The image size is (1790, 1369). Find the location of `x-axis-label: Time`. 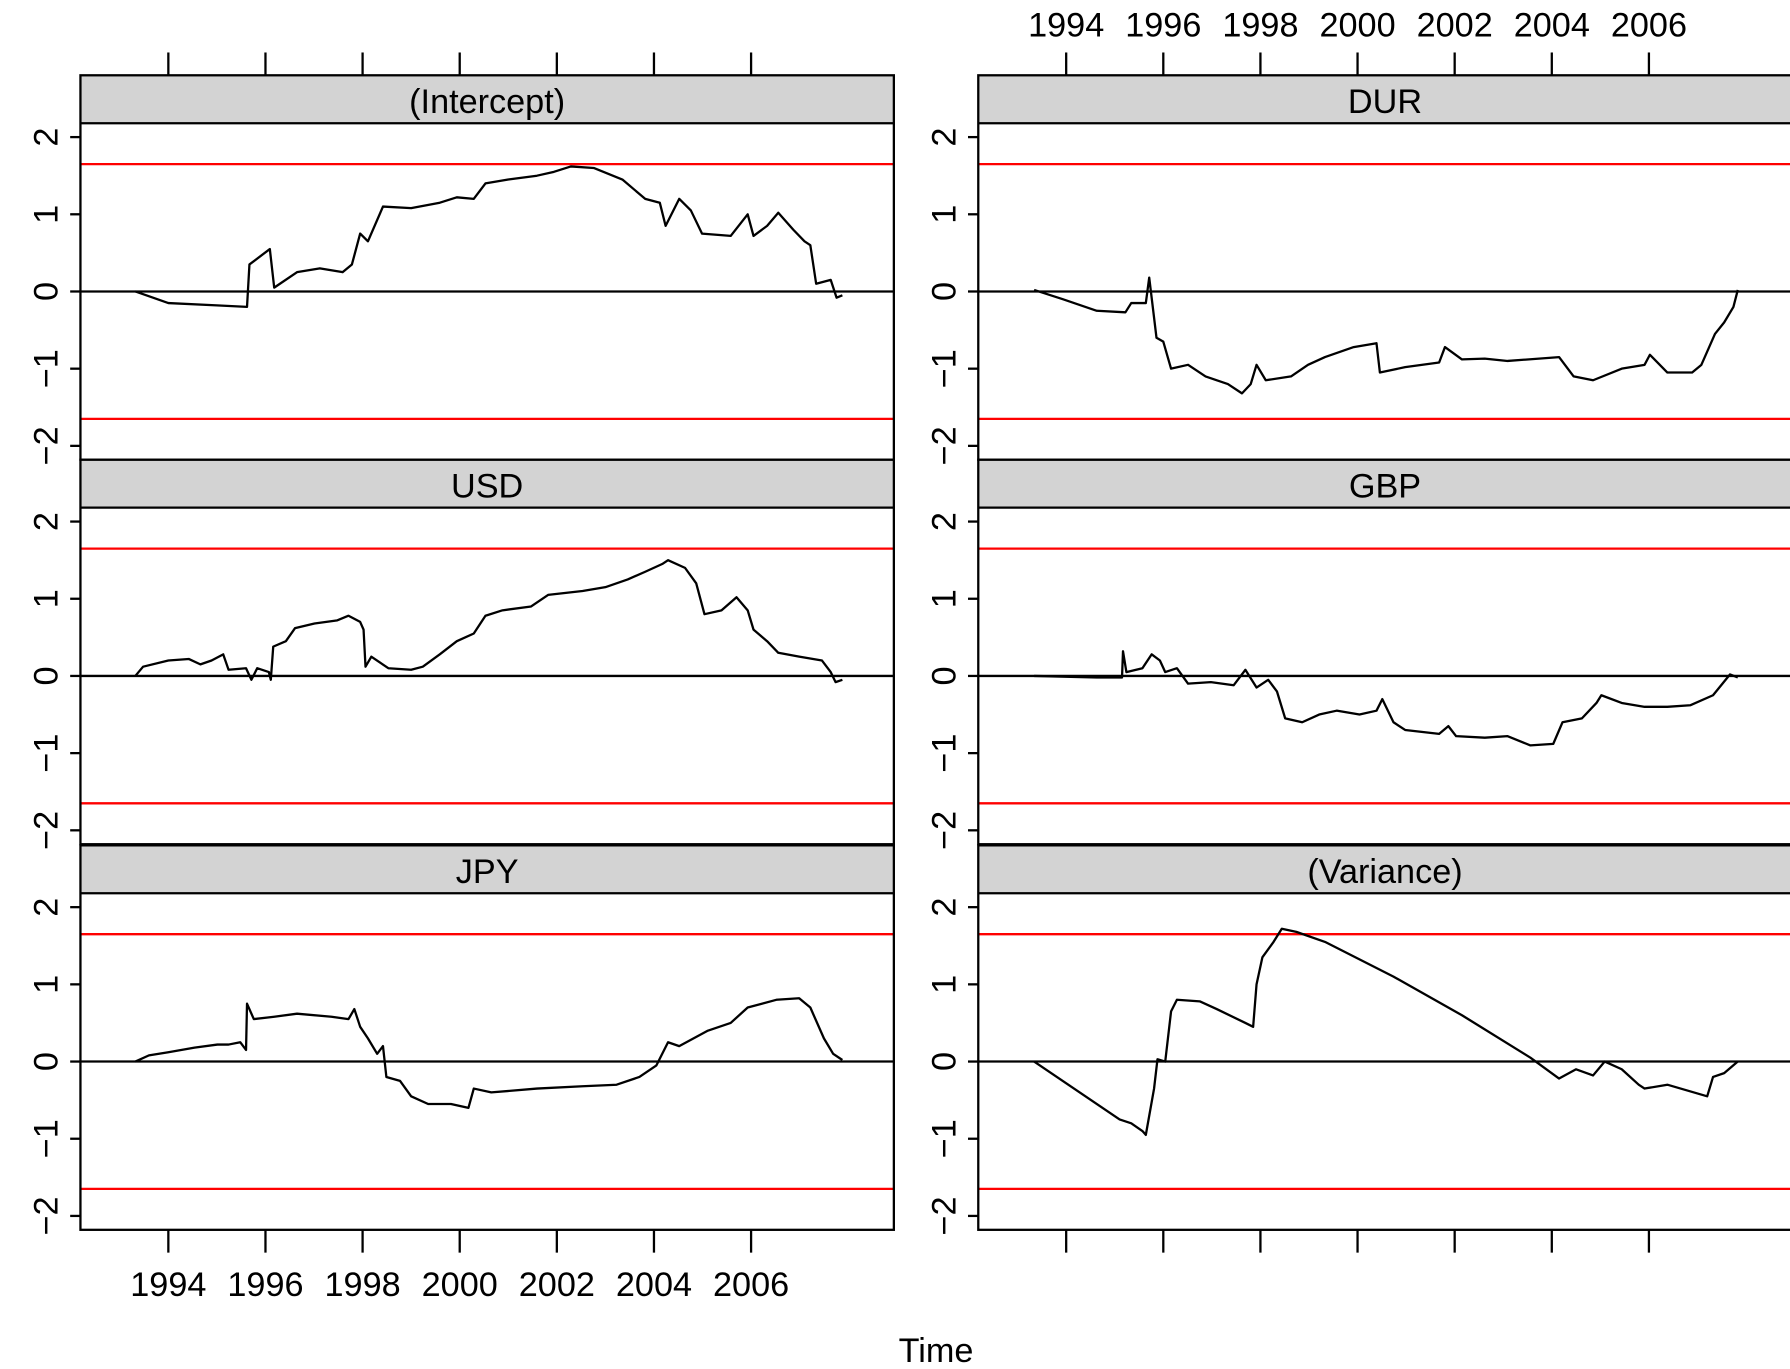

x-axis-label: Time is located at coordinates (936, 1350).